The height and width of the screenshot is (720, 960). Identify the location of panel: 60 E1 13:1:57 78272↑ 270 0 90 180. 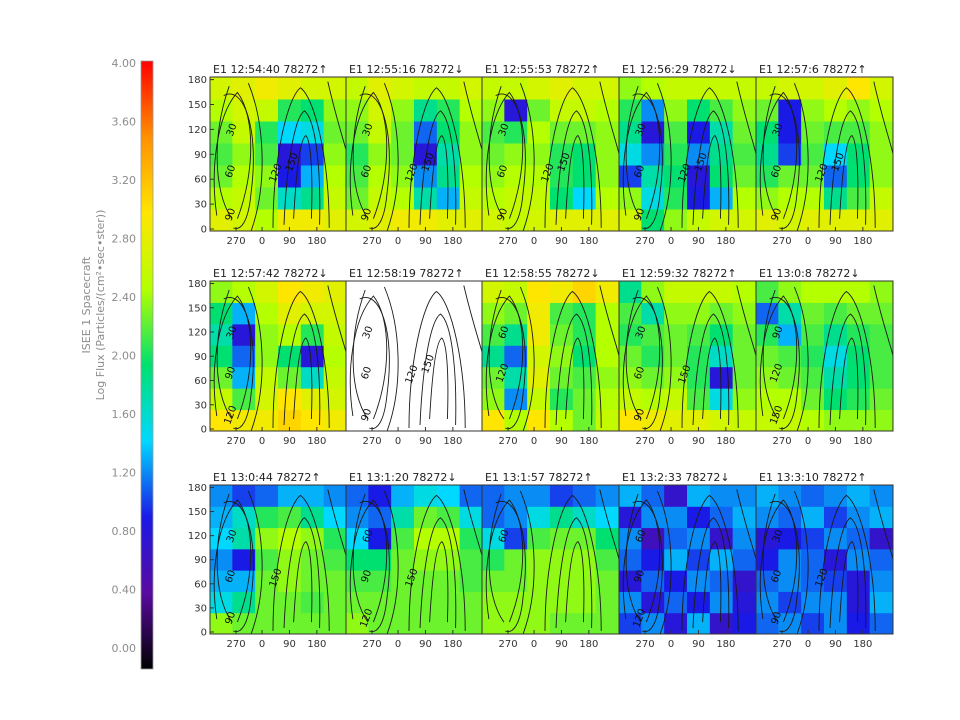
(550, 560).